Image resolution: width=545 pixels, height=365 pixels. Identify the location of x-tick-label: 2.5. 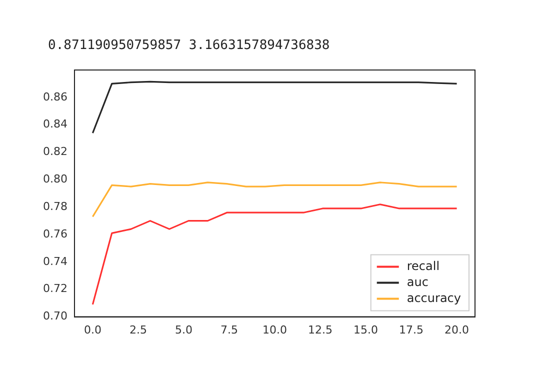
(138, 329).